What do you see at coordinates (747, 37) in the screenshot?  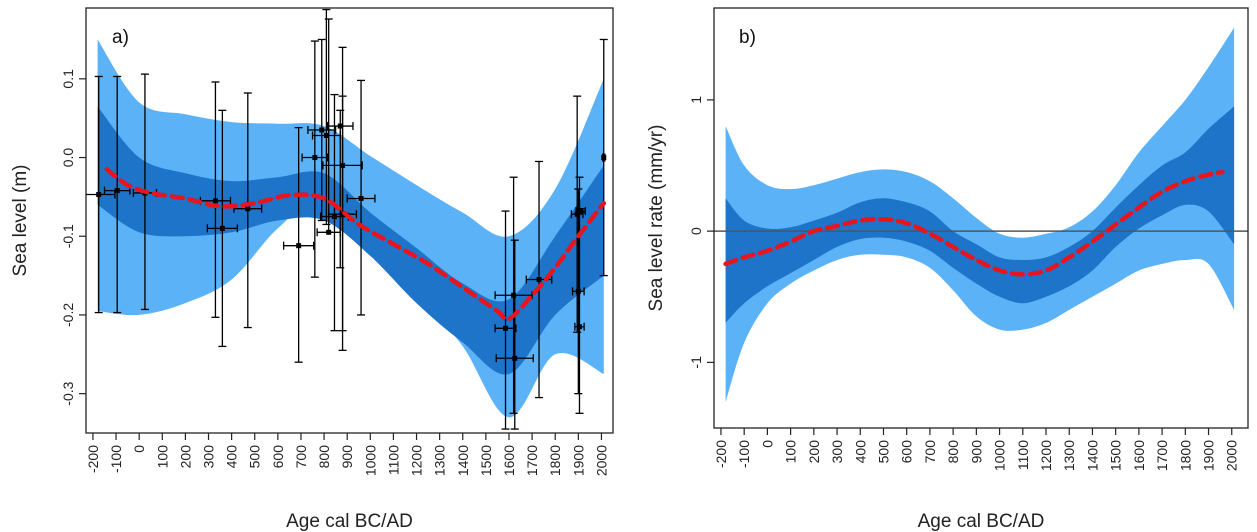 I see `panel-label: b)` at bounding box center [747, 37].